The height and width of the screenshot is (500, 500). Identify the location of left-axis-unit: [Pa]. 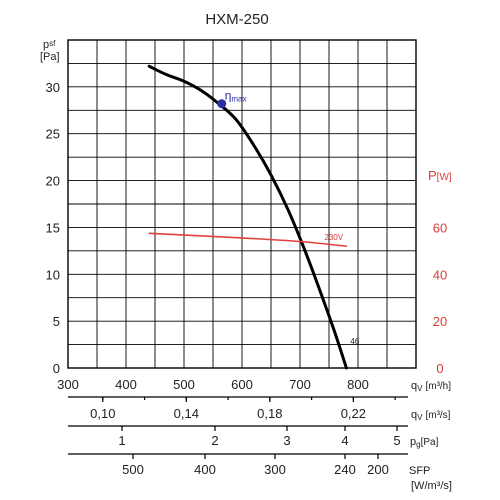
(50, 57).